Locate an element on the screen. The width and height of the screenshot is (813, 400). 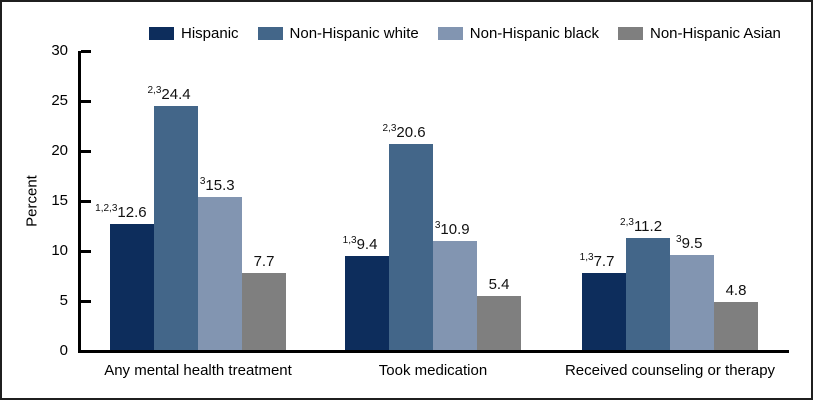
y-tick-label: 30 is located at coordinates (59, 50).